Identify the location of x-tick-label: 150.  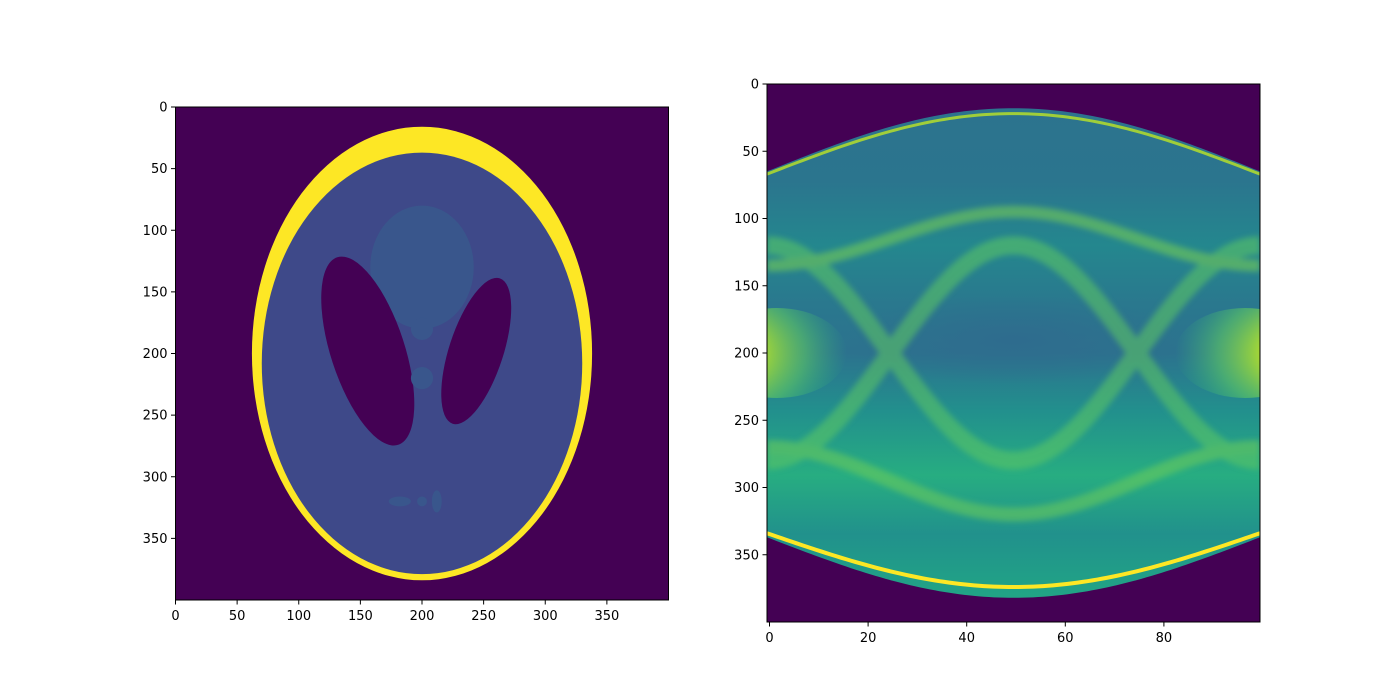
(360, 616).